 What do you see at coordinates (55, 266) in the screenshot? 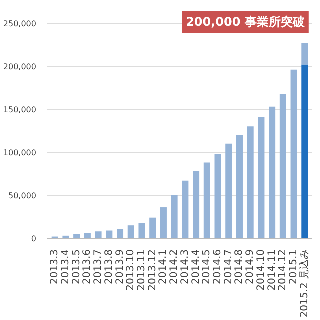
I see `x-tick-label: 2013.3` at bounding box center [55, 266].